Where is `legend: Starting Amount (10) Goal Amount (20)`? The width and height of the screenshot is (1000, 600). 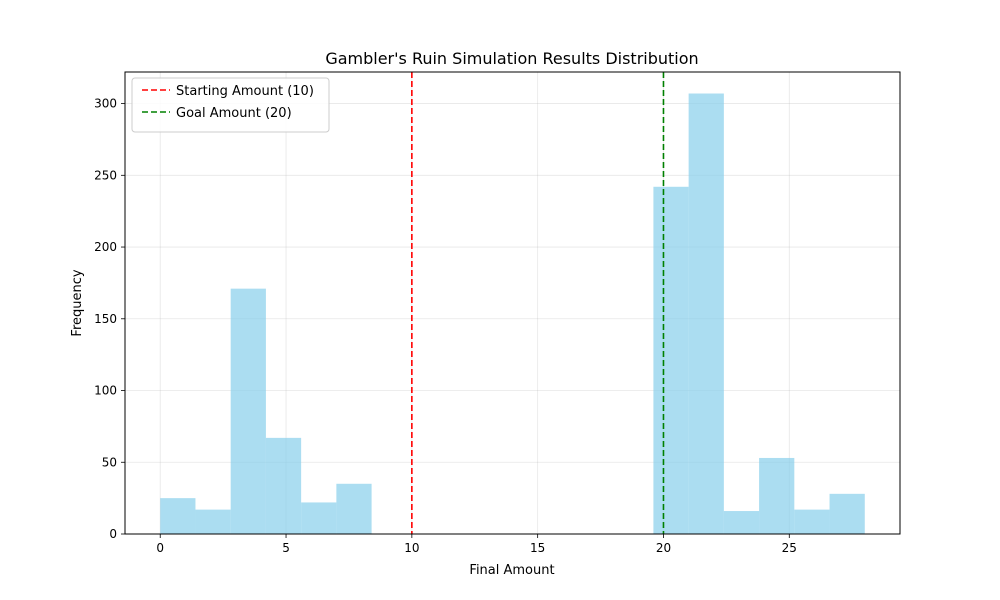
legend: Starting Amount (10) Goal Amount (20) is located at coordinates (230, 105).